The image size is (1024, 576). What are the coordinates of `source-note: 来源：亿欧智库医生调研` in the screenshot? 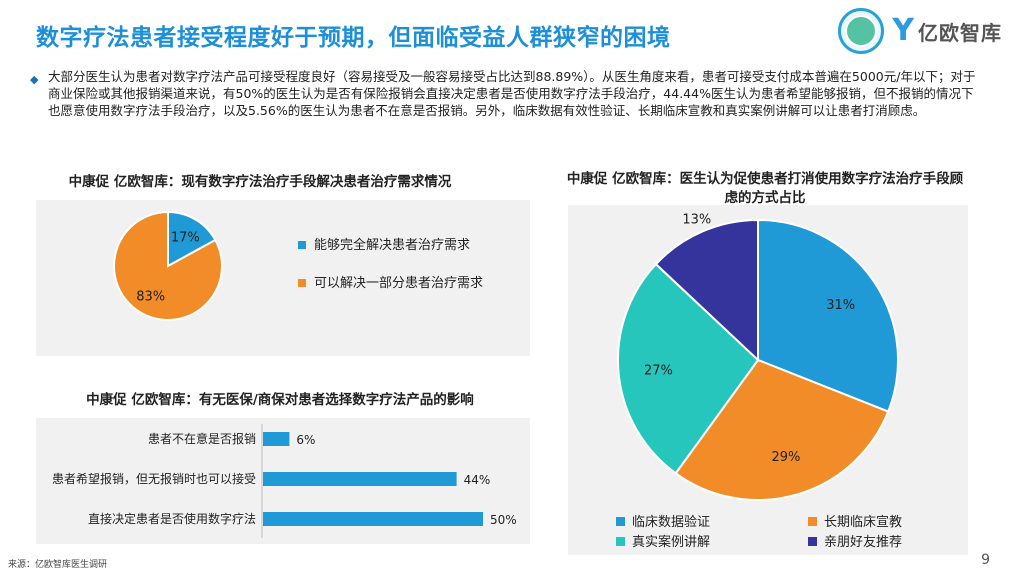 It's located at (58, 565).